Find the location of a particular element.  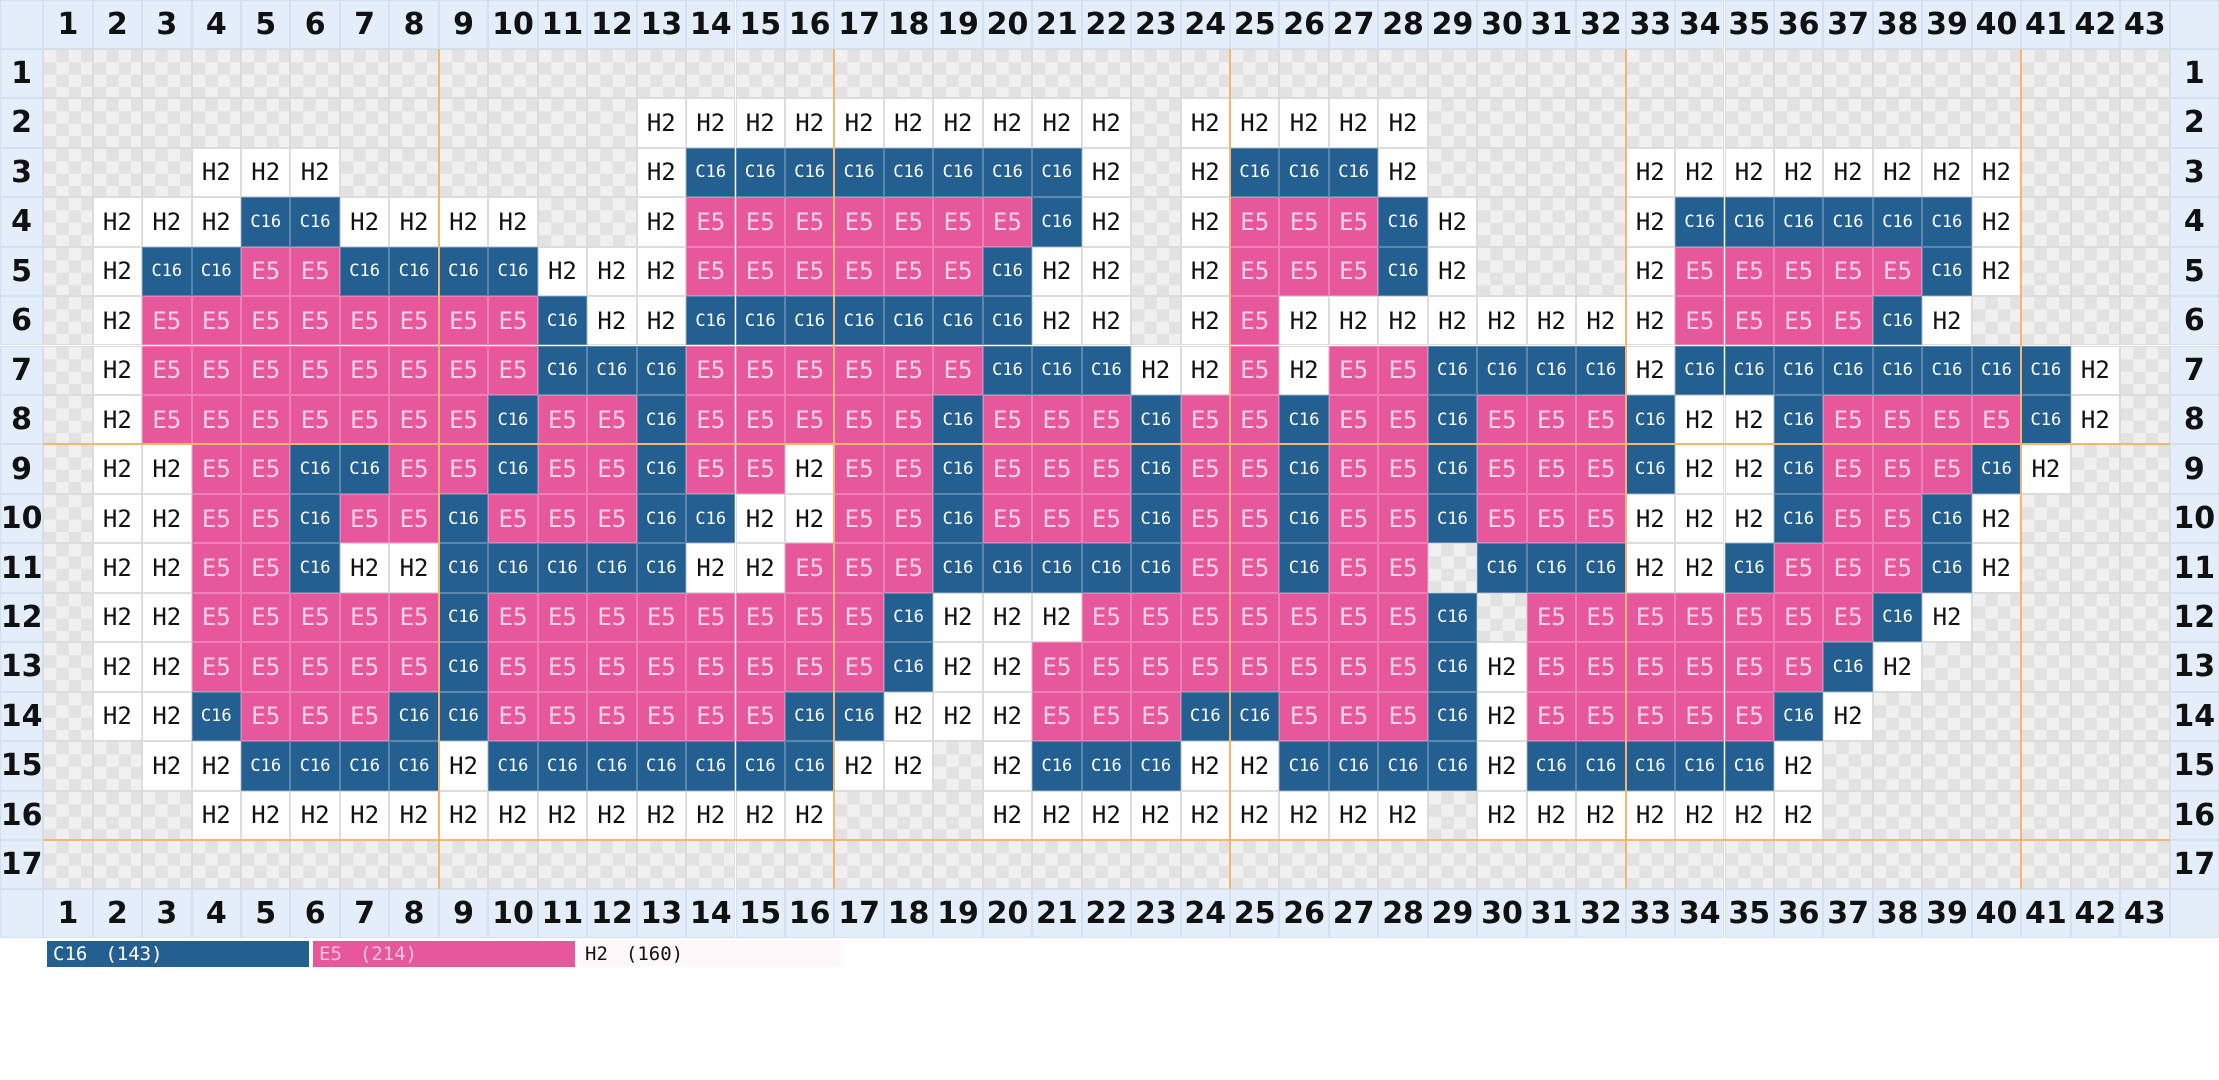

column-label: 13 is located at coordinates (661, 914).